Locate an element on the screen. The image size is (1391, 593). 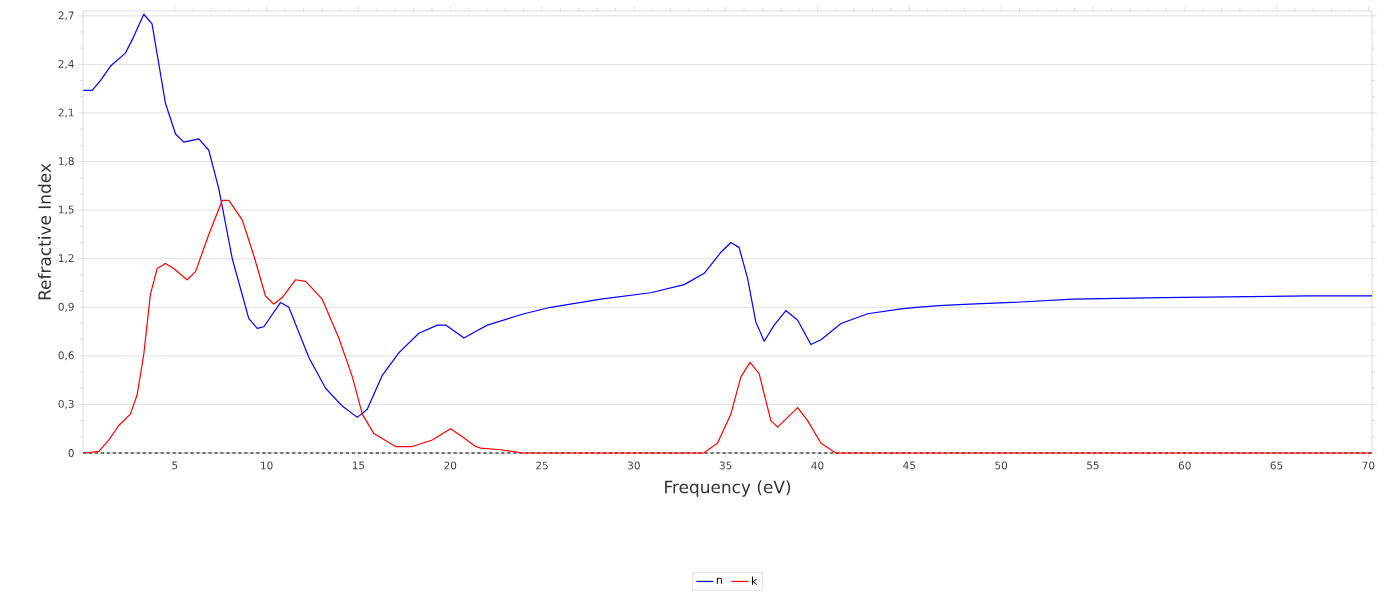
x-tick-label: 15 is located at coordinates (358, 465).